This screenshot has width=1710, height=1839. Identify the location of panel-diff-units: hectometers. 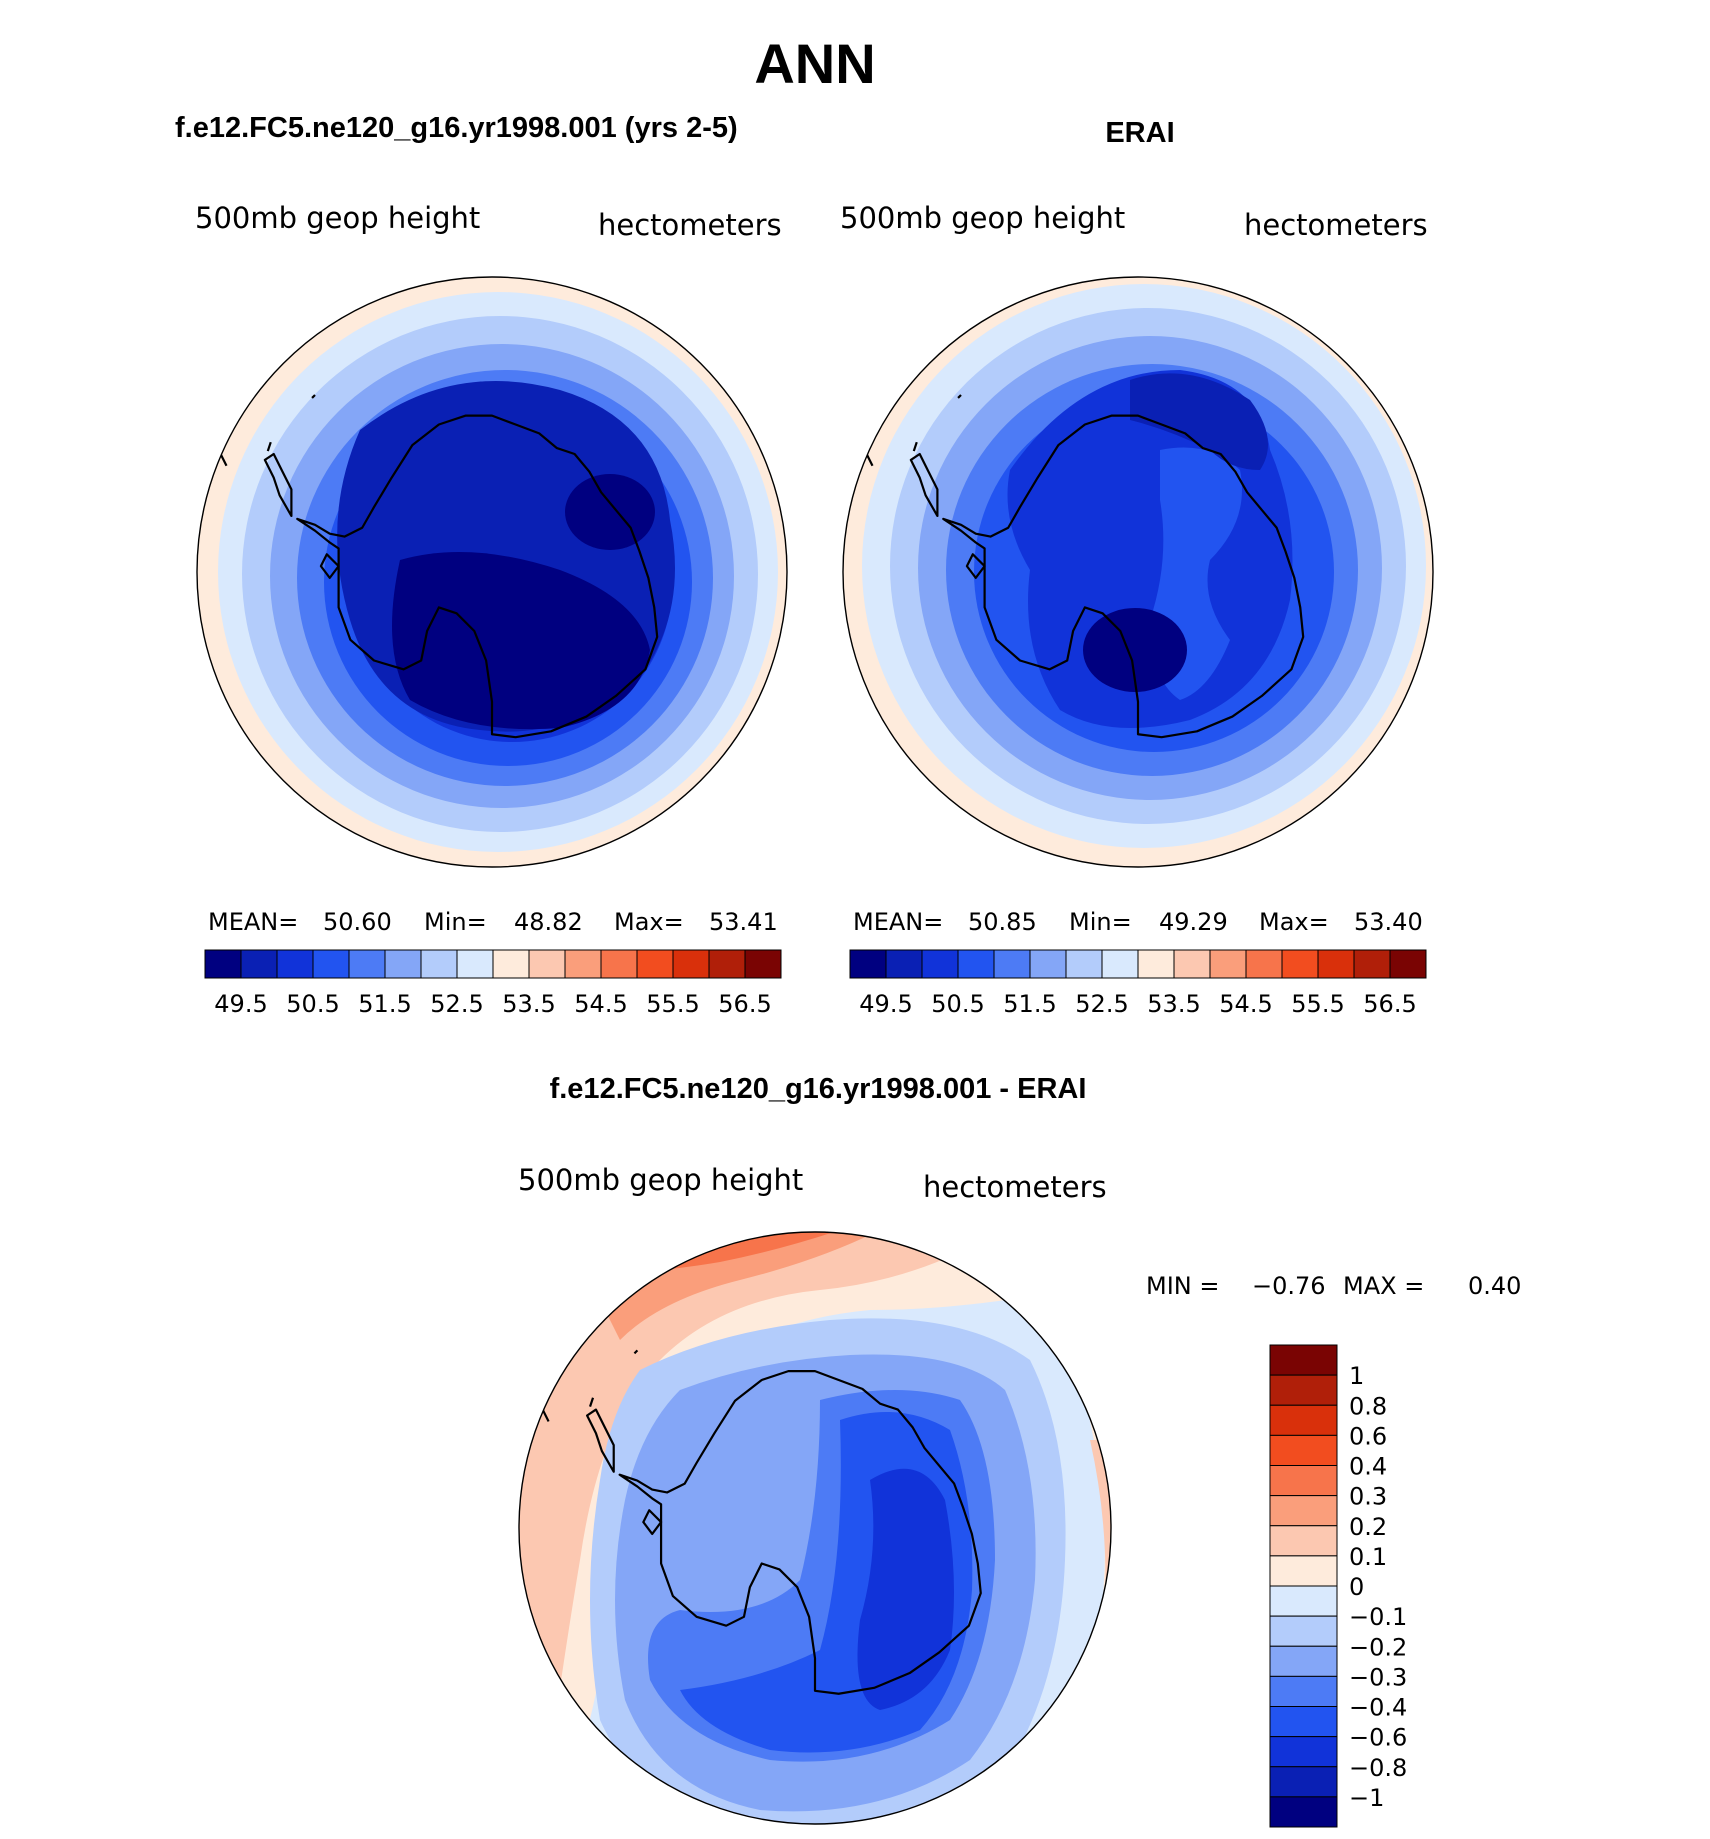
(1015, 1187).